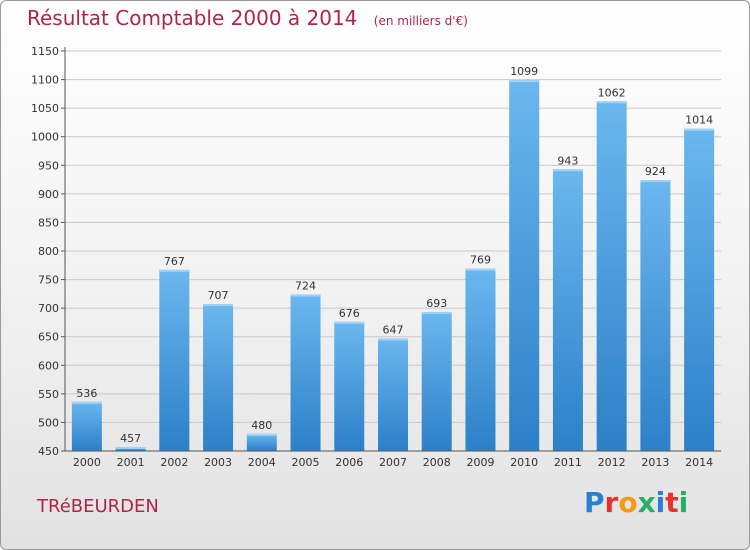 The width and height of the screenshot is (750, 550). What do you see at coordinates (261, 425) in the screenshot?
I see `data-label-2004: 480` at bounding box center [261, 425].